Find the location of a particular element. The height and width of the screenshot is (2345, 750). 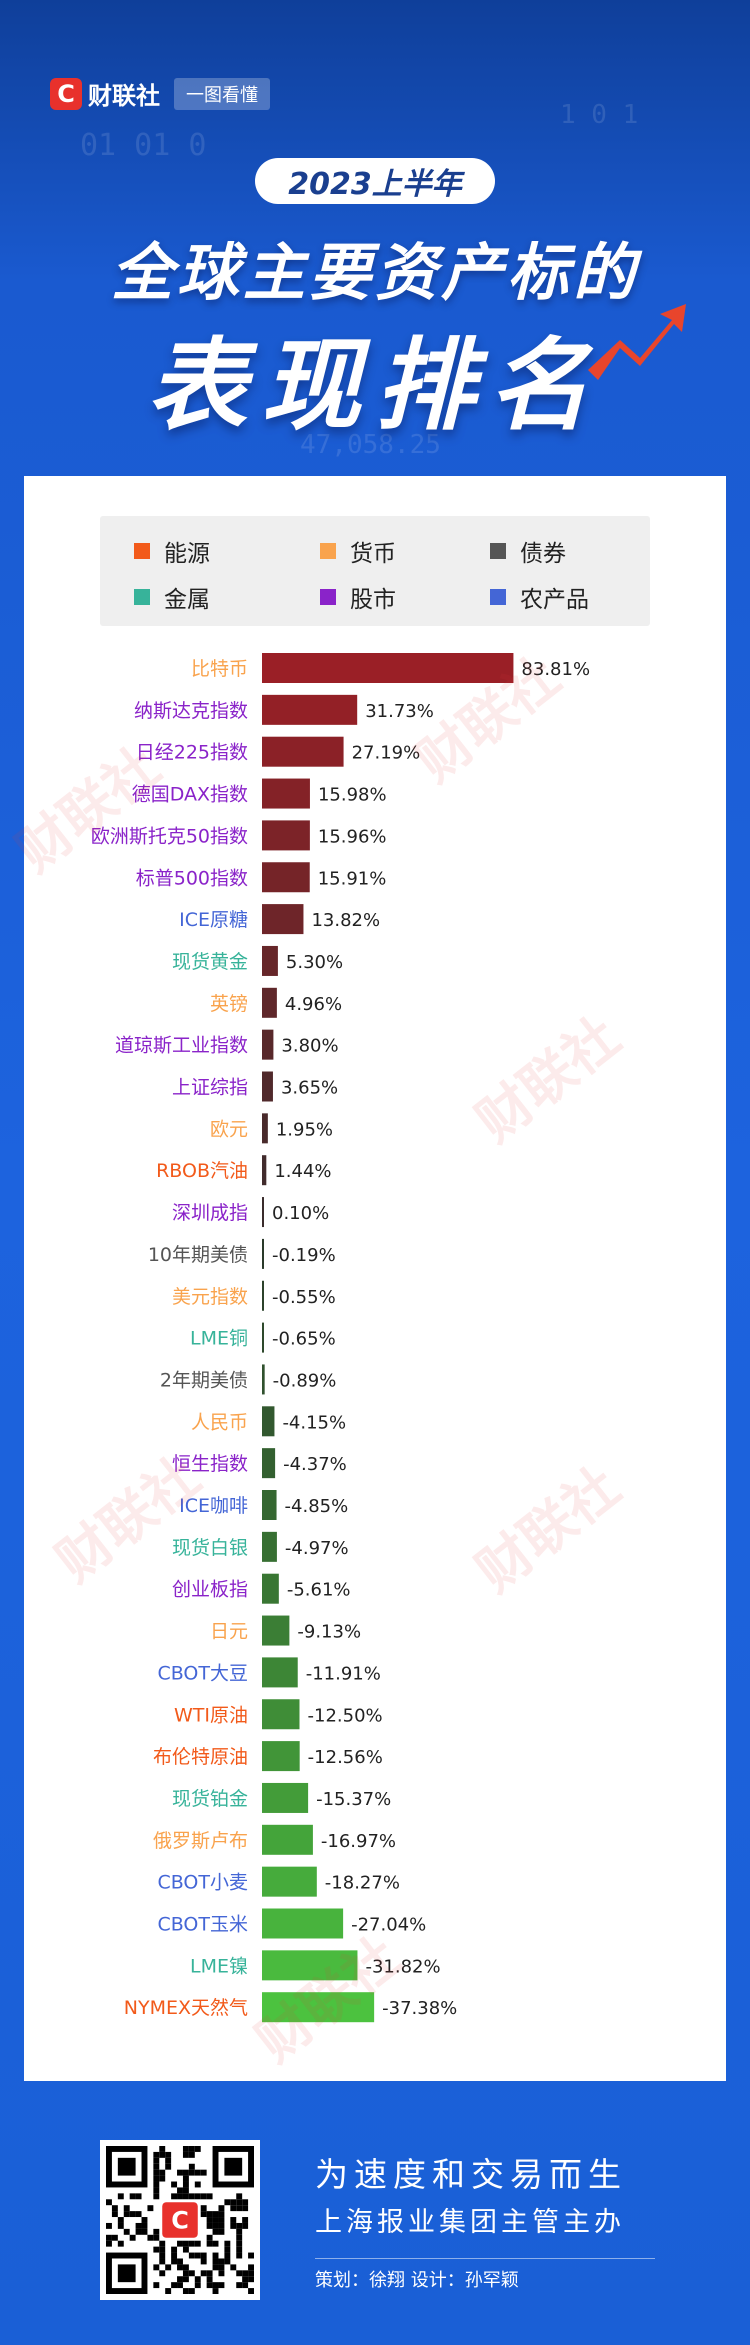

category-label: 布伦特原油 is located at coordinates (200, 1757).